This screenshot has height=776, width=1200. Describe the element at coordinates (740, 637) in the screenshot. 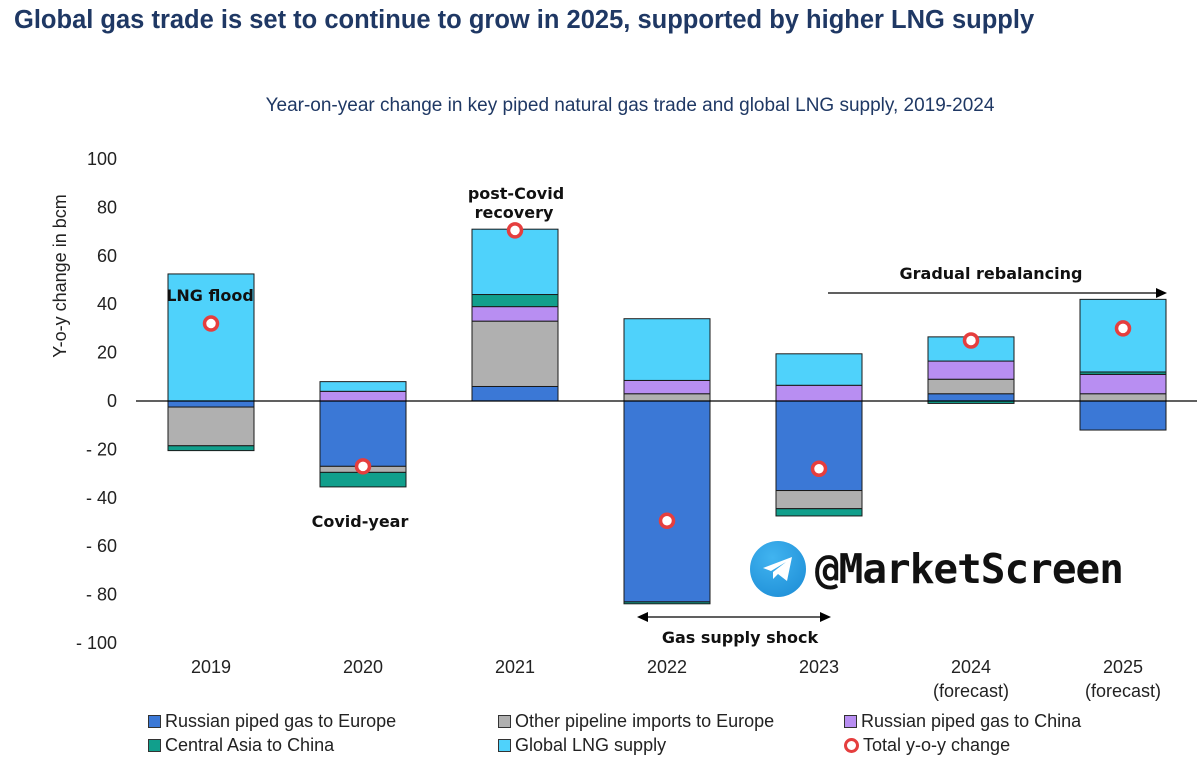

I see `annotation-gas-supply-shock: Gas supply shock` at that location.